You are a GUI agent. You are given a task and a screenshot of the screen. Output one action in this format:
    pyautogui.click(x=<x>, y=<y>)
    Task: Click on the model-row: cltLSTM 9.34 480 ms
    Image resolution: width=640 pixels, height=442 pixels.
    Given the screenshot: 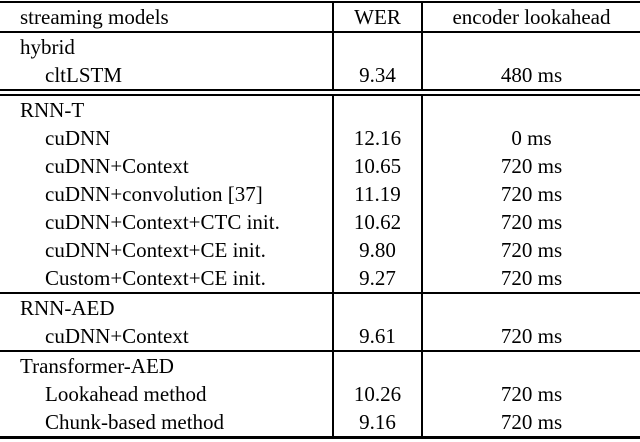 What is the action you would take?
    pyautogui.click(x=320, y=77)
    